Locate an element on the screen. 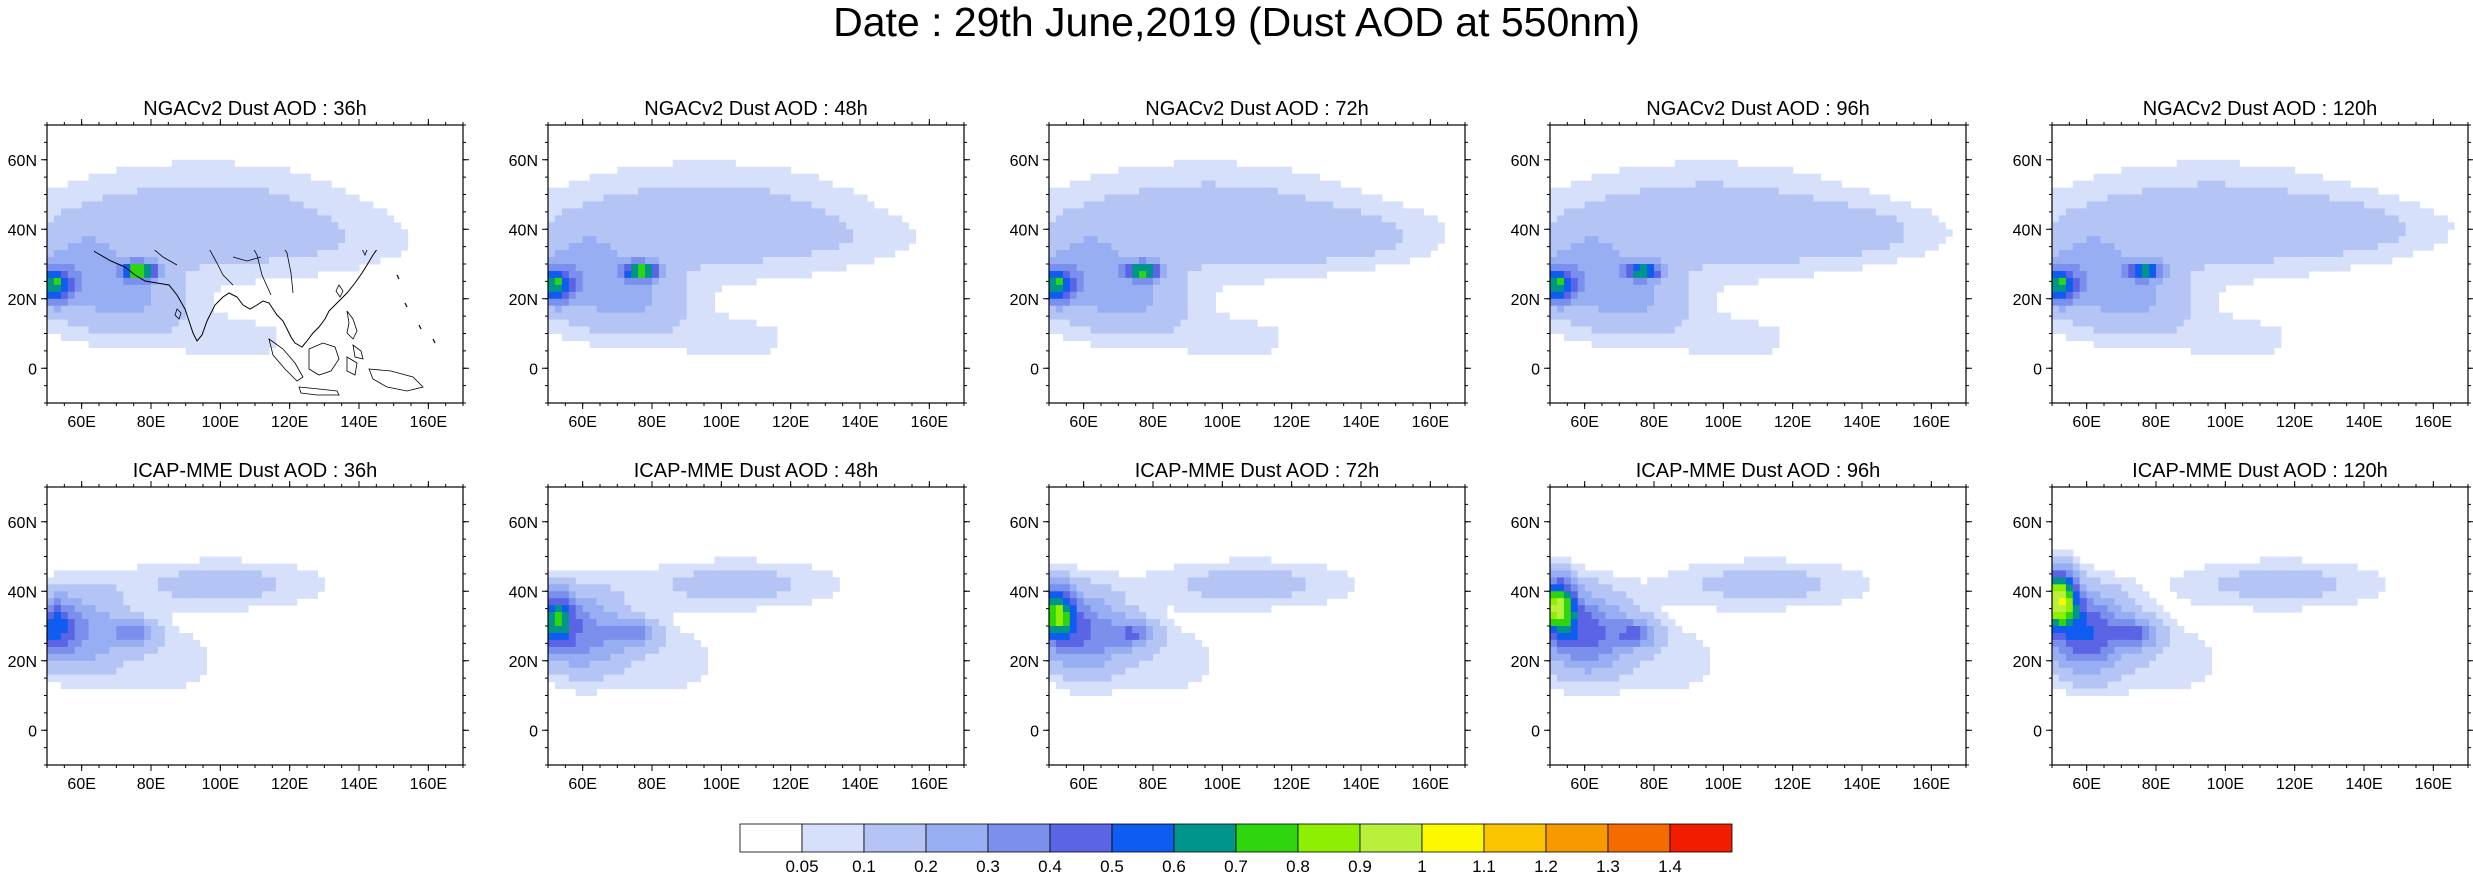 The image size is (2473, 874). colorbar-label: 0.1 is located at coordinates (864, 865).